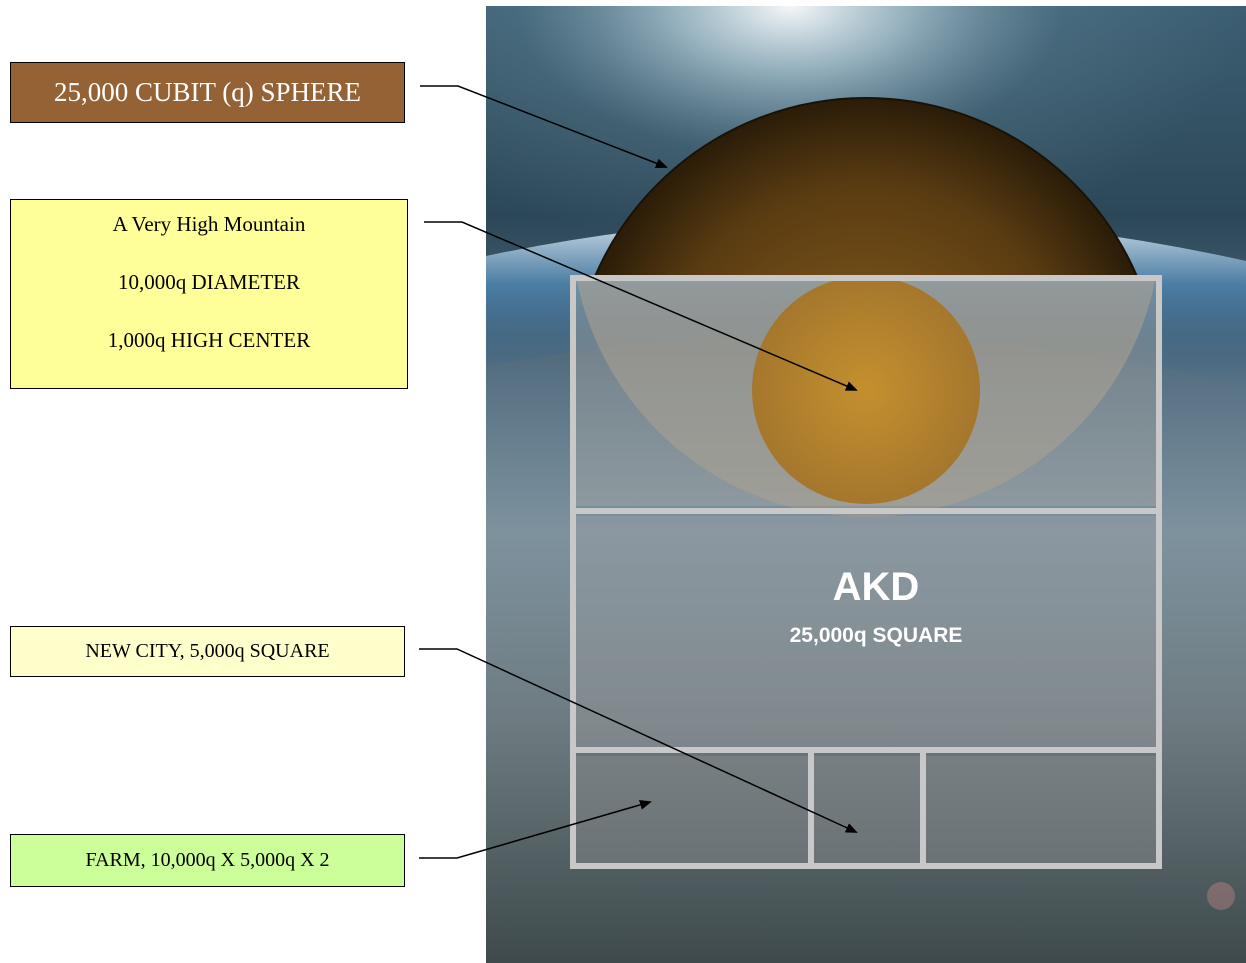 This screenshot has height=963, width=1246. I want to click on mountain-label-title: A Very High Mountain, so click(209, 224).